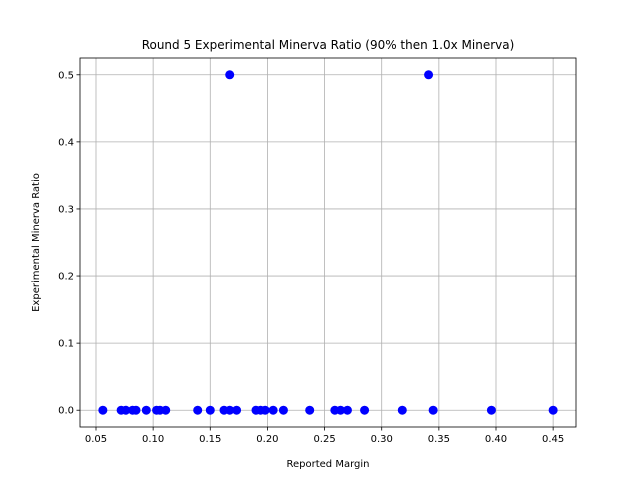 The image size is (640, 484). I want to click on x-tick-label: 0.30, so click(382, 439).